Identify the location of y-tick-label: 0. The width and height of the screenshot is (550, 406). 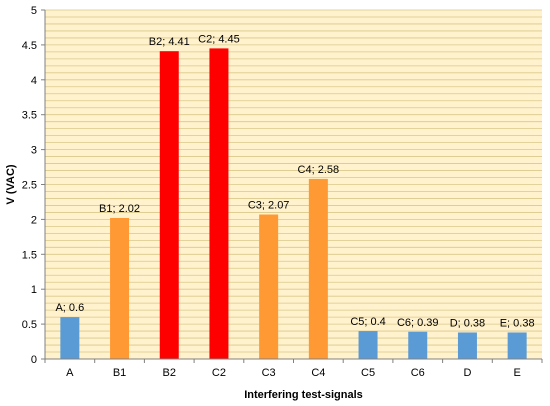
(34, 360).